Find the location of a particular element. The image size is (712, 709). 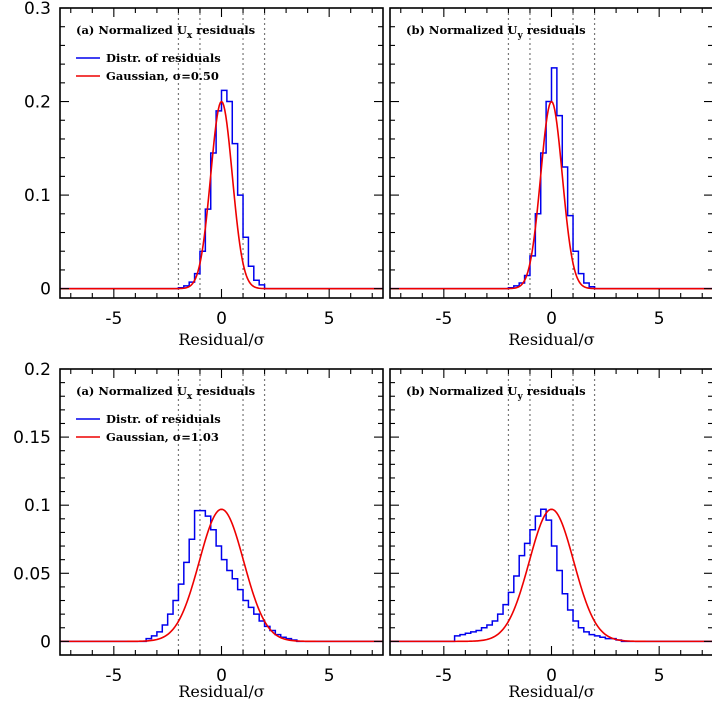

y-tick-label: 0.05 is located at coordinates (32, 574).